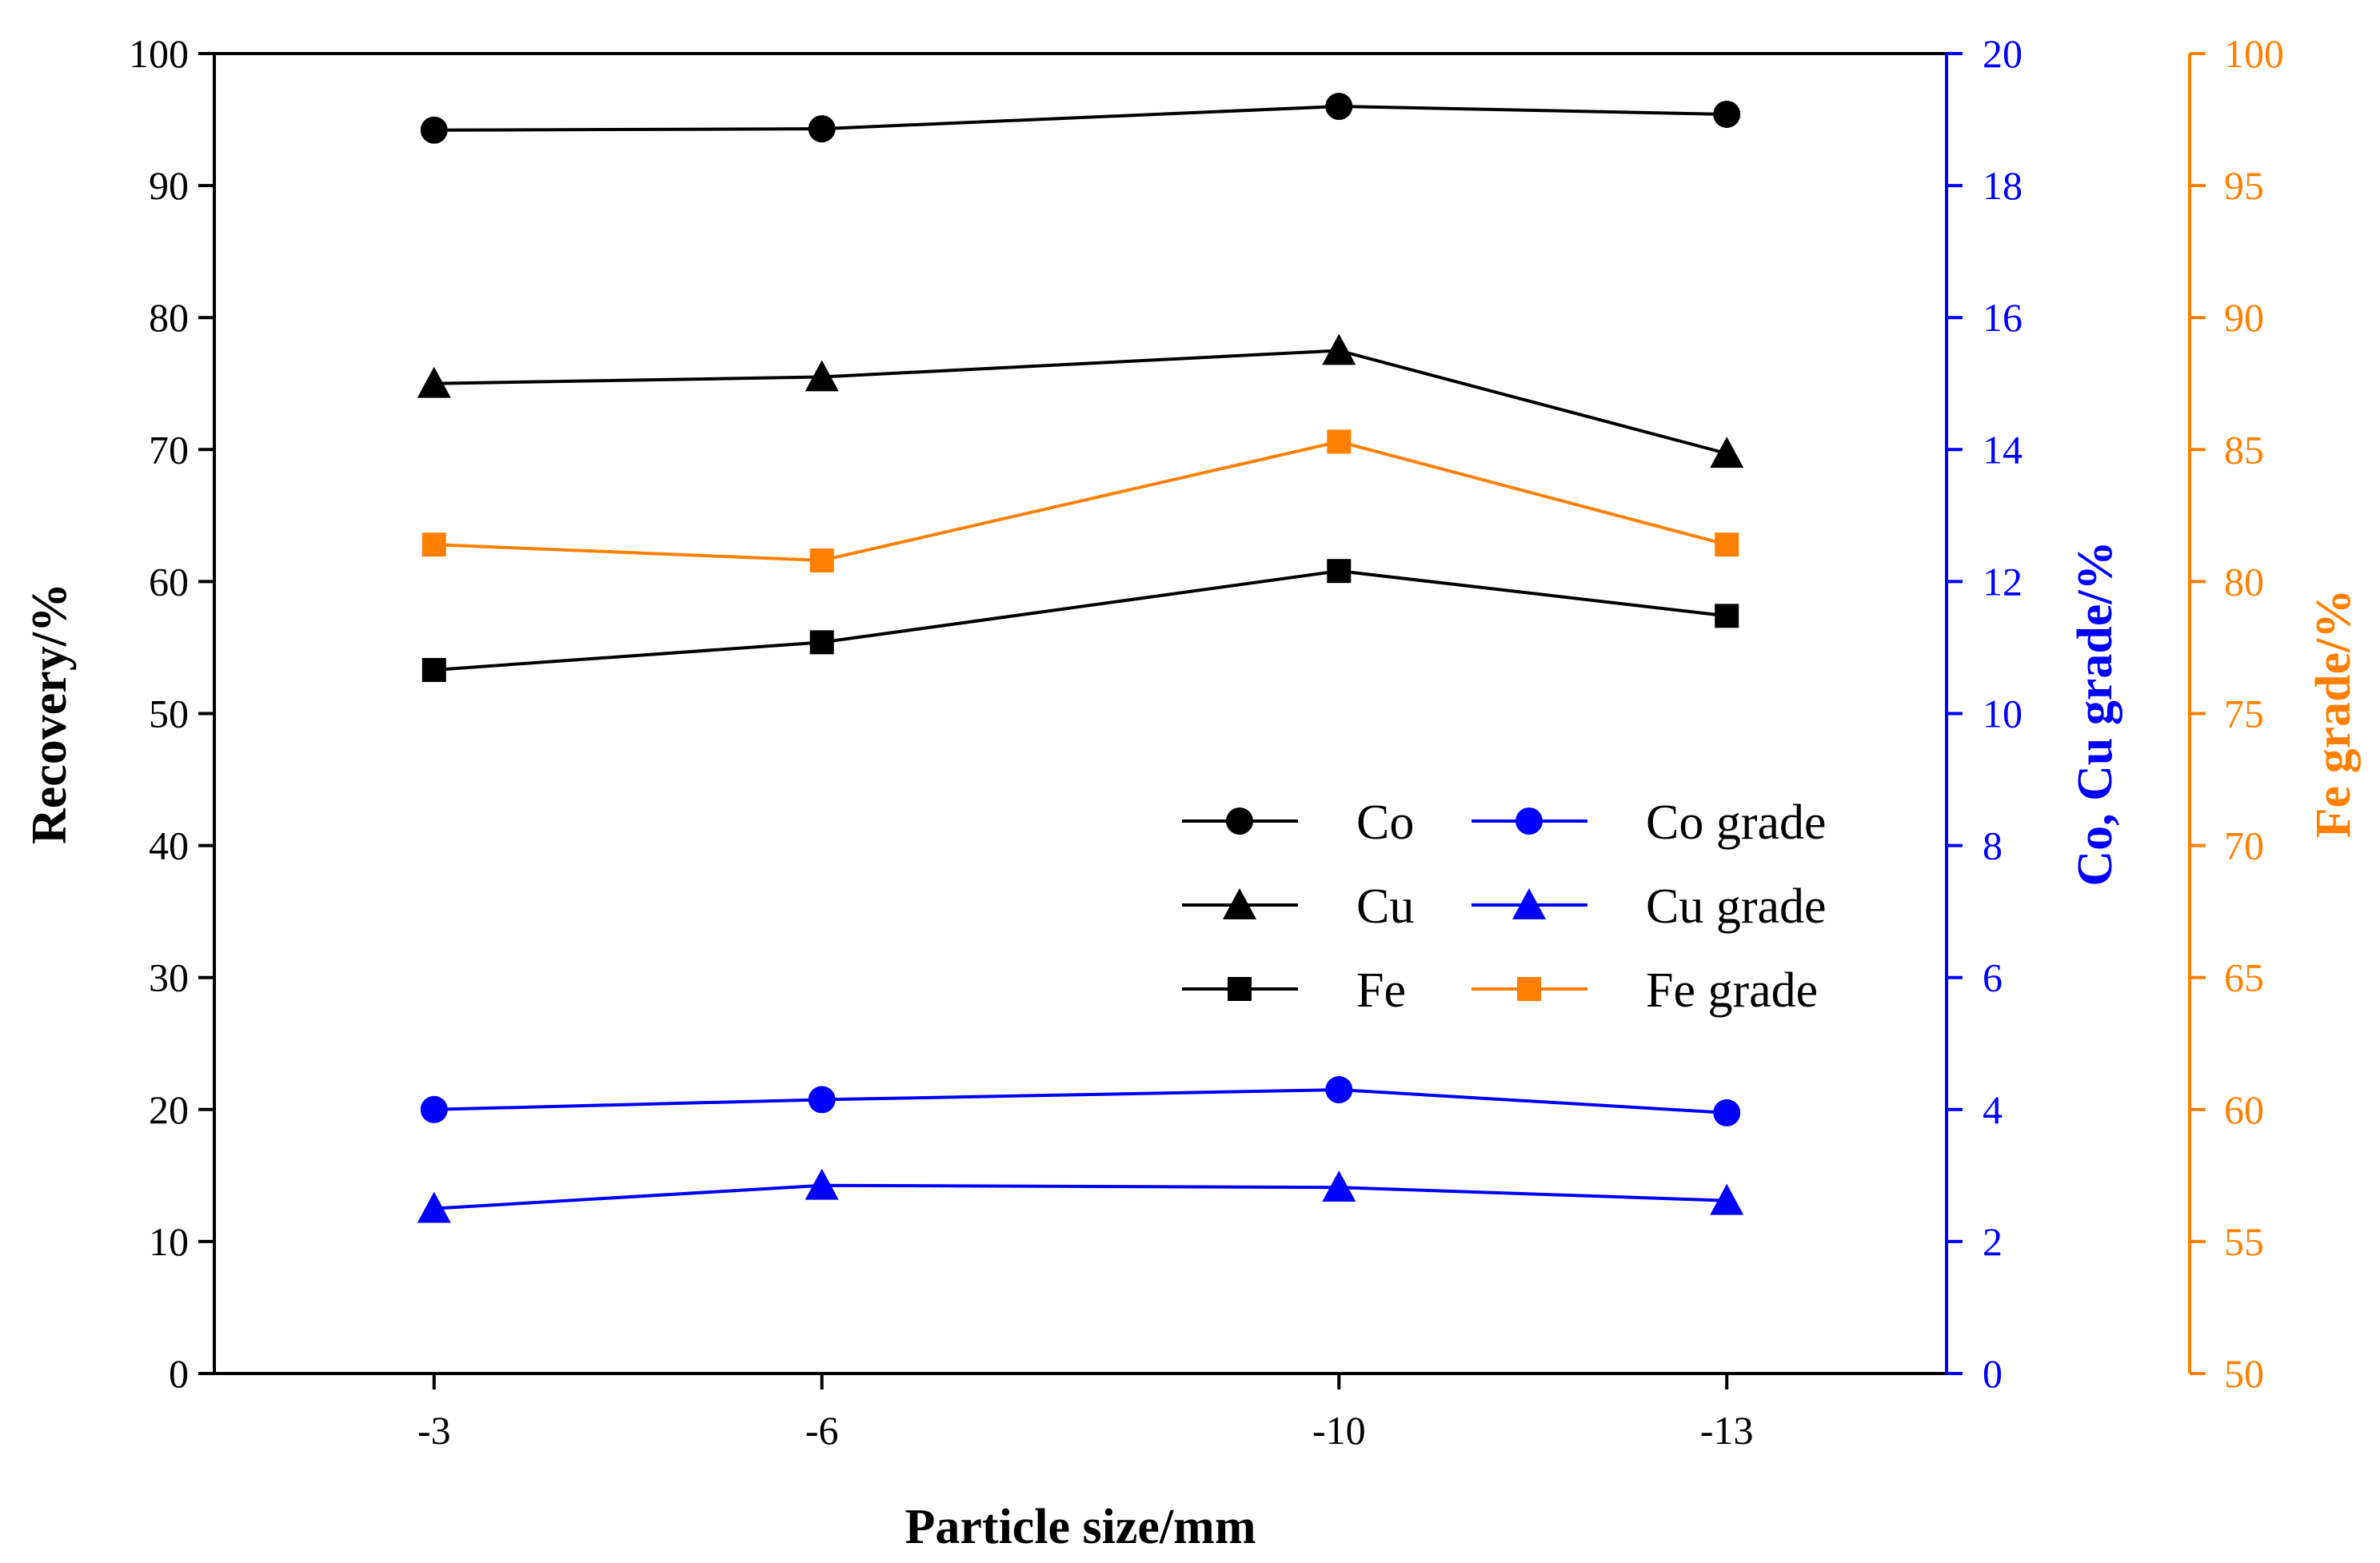  What do you see at coordinates (1385, 906) in the screenshot?
I see `legend-label-cu: Cu` at bounding box center [1385, 906].